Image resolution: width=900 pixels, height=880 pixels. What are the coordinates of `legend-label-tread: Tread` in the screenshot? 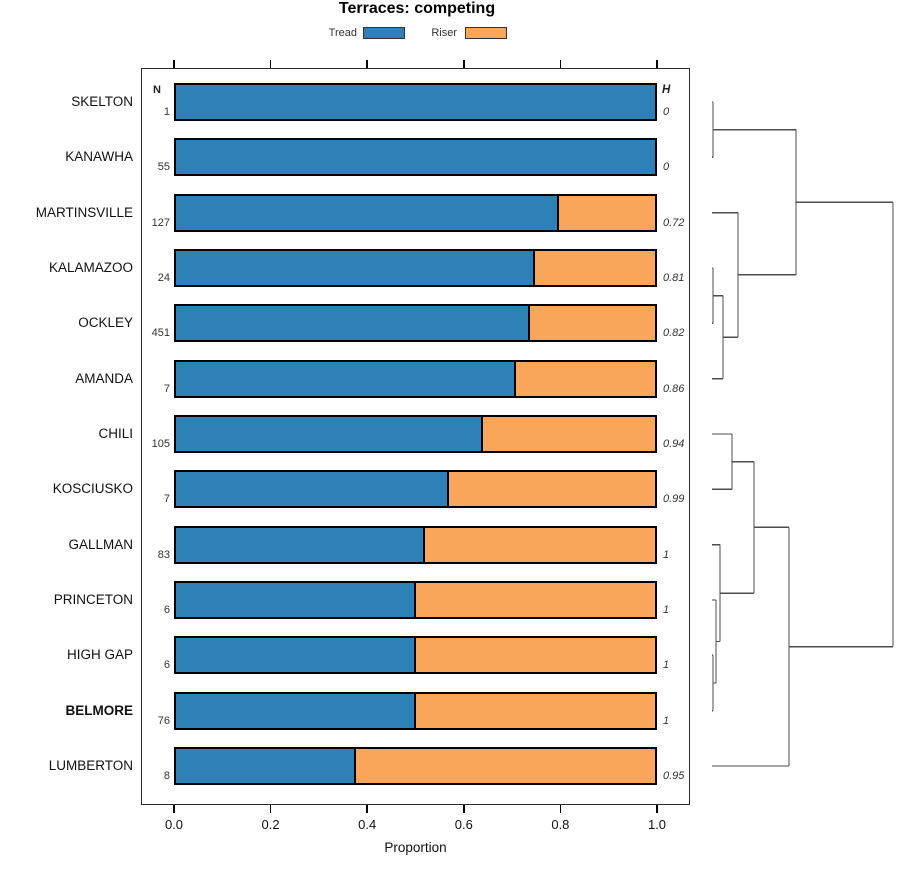 It's located at (342, 33).